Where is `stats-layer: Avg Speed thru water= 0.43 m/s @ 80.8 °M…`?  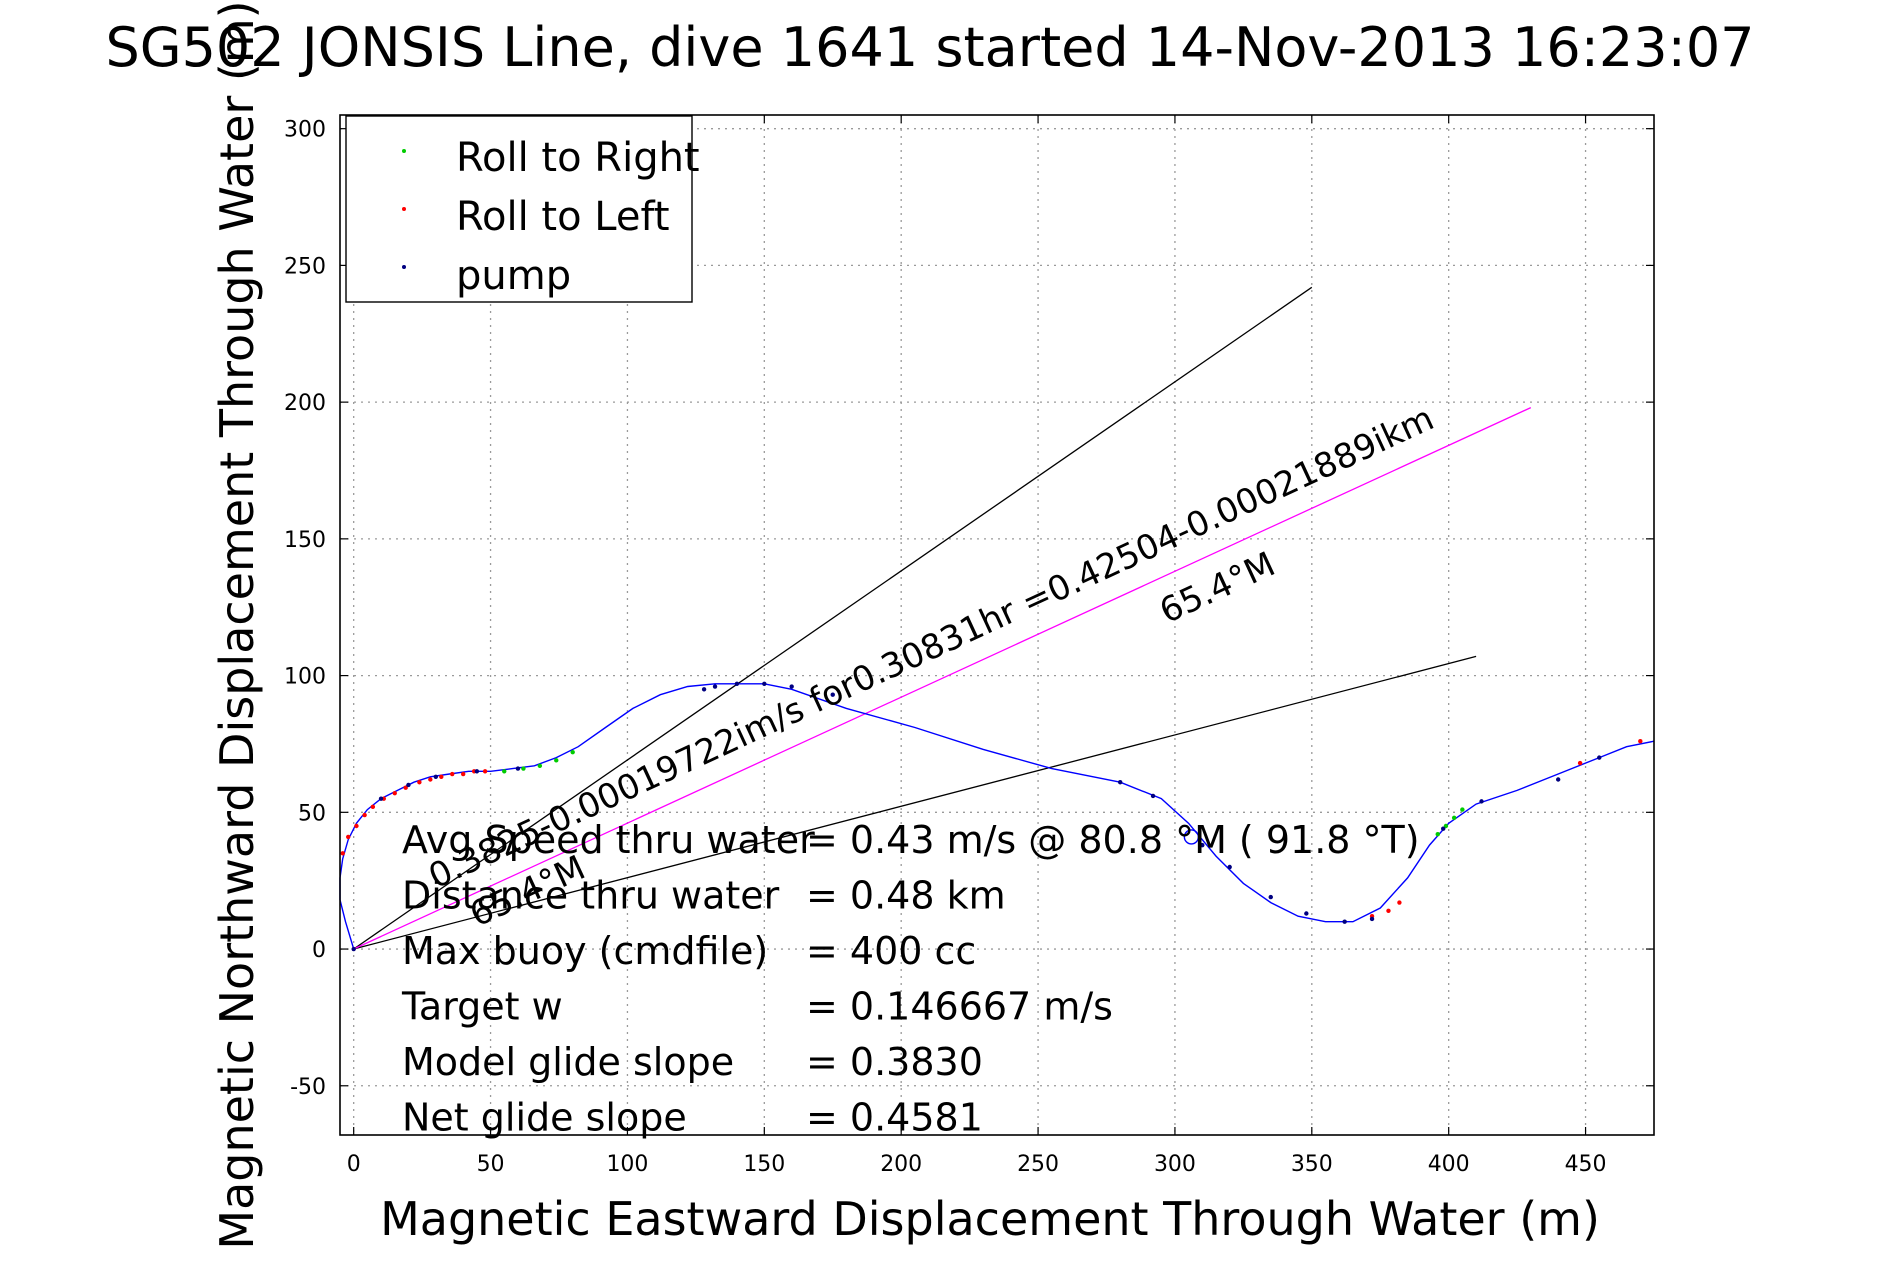
stats-layer: Avg Speed thru water= 0.43 m/s @ 80.8 °M… is located at coordinates (910, 979).